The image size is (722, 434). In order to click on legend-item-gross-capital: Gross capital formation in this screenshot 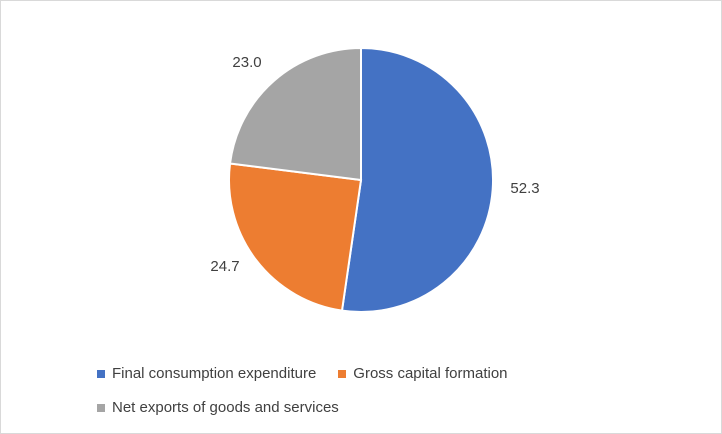, I will do `click(423, 373)`.